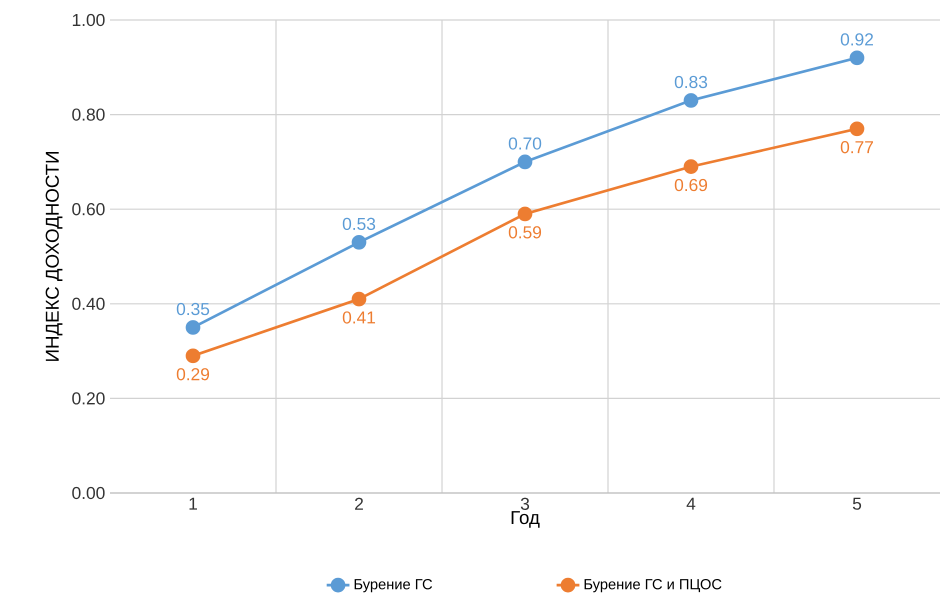 This screenshot has width=950, height=596. I want to click on data-label: 0.29, so click(193, 374).